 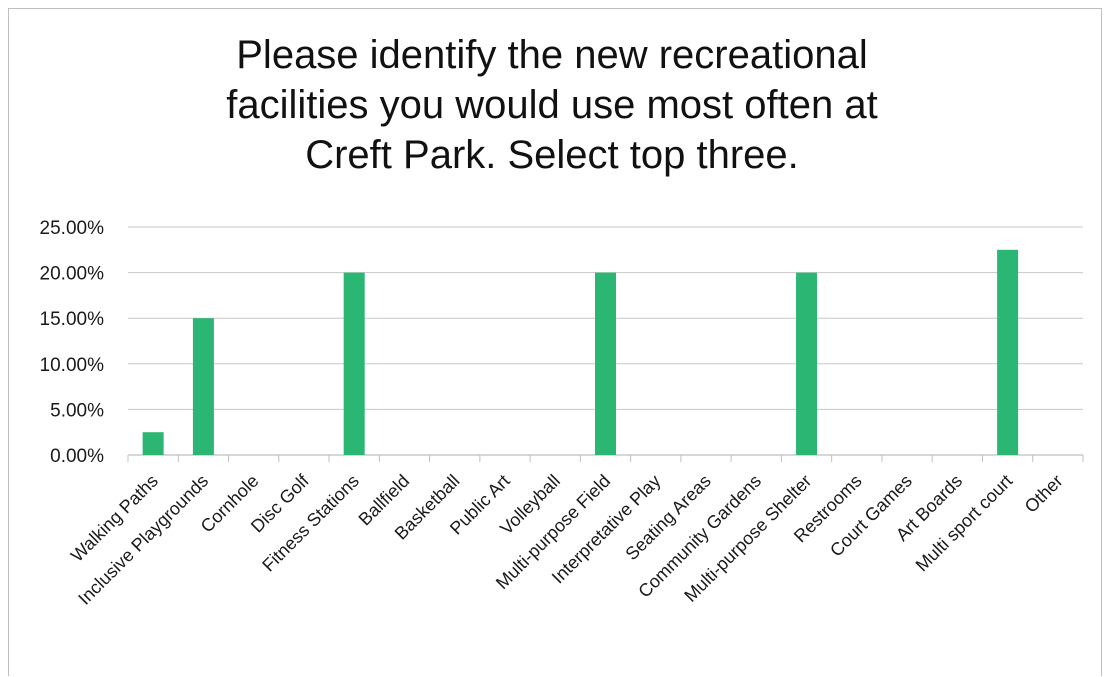 I want to click on y-tick-label: 0.00%, so click(x=77, y=456).